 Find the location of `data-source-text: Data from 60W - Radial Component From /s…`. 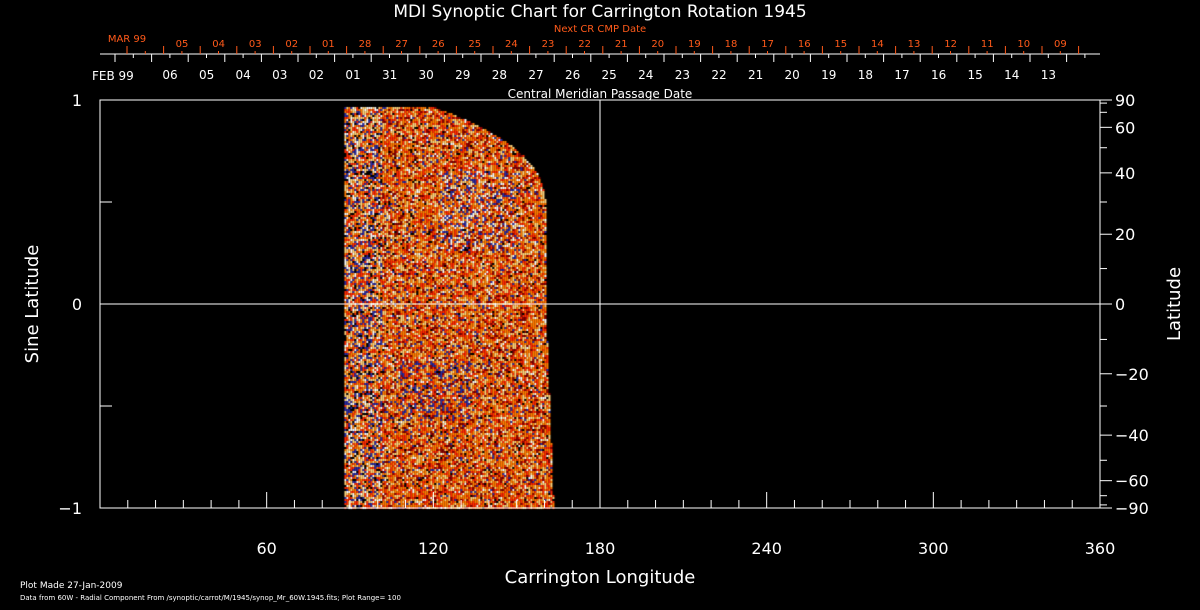

data-source-text: Data from 60W - Radial Component From /s… is located at coordinates (210, 598).